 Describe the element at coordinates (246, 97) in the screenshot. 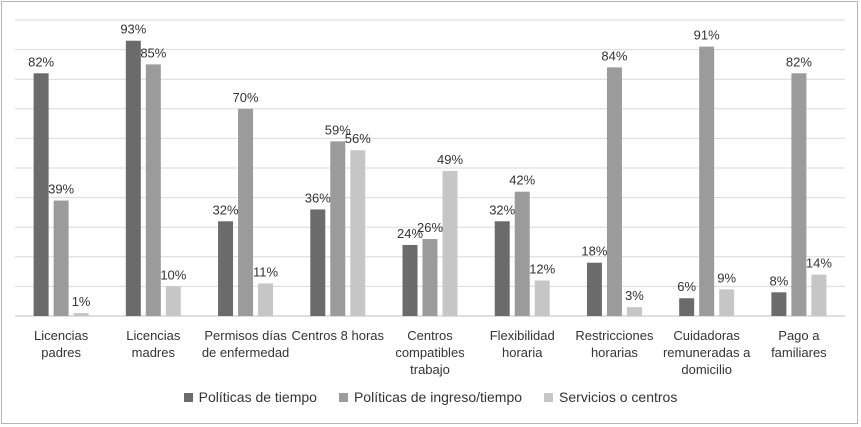

I see `data-label: 70%` at that location.